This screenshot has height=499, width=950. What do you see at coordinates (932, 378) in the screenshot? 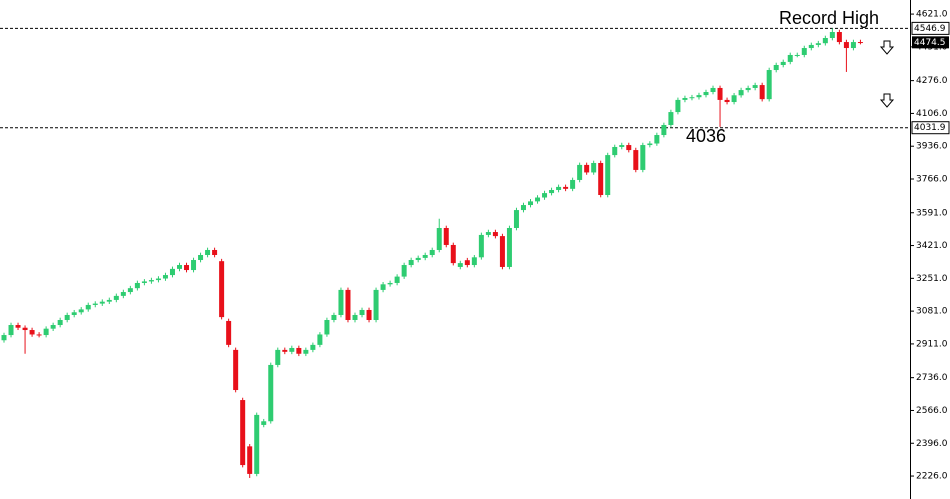
I see `y-tick-label: 2736.0` at bounding box center [932, 378].